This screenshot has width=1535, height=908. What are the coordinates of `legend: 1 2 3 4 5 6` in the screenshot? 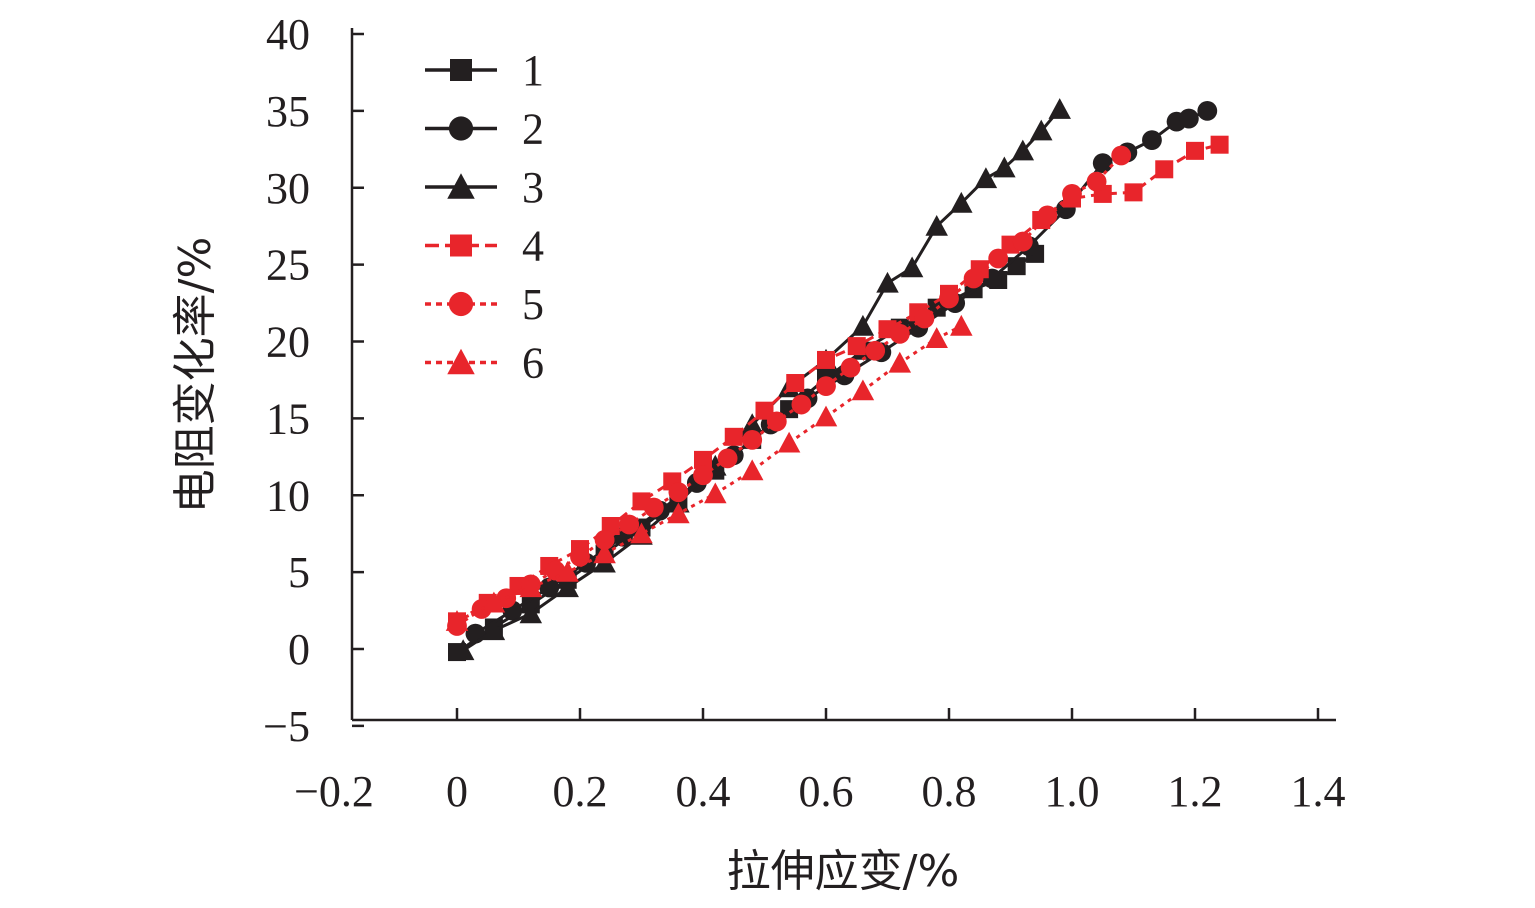 It's located at (484, 217).